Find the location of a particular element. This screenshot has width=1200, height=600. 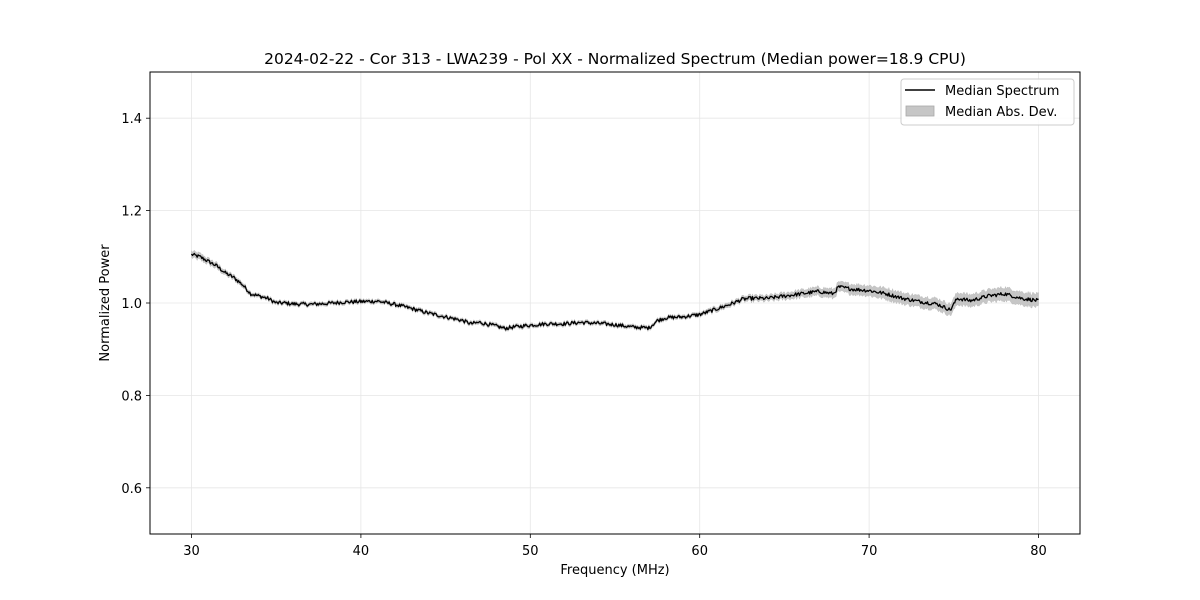

legend-band-swatch is located at coordinates (920, 111).